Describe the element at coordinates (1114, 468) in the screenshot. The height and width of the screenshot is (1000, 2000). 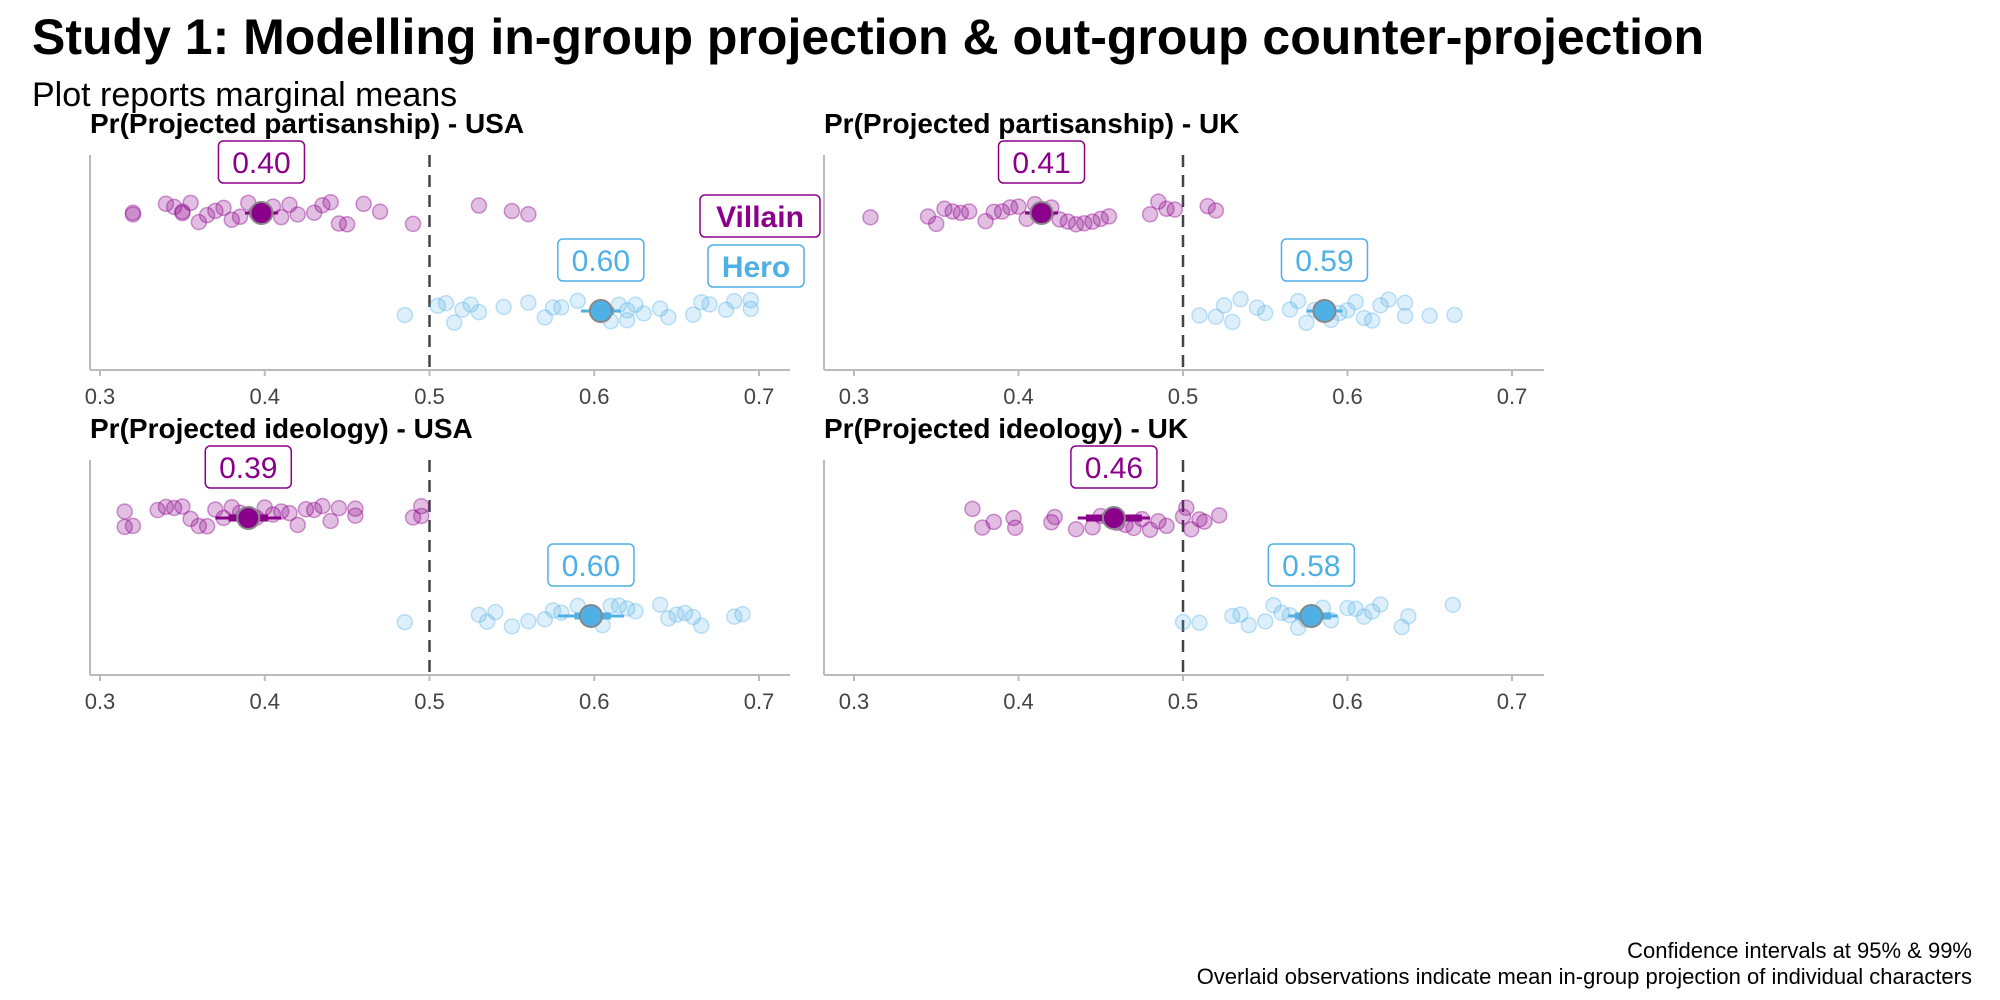
I see `mean-label: 0.46` at that location.